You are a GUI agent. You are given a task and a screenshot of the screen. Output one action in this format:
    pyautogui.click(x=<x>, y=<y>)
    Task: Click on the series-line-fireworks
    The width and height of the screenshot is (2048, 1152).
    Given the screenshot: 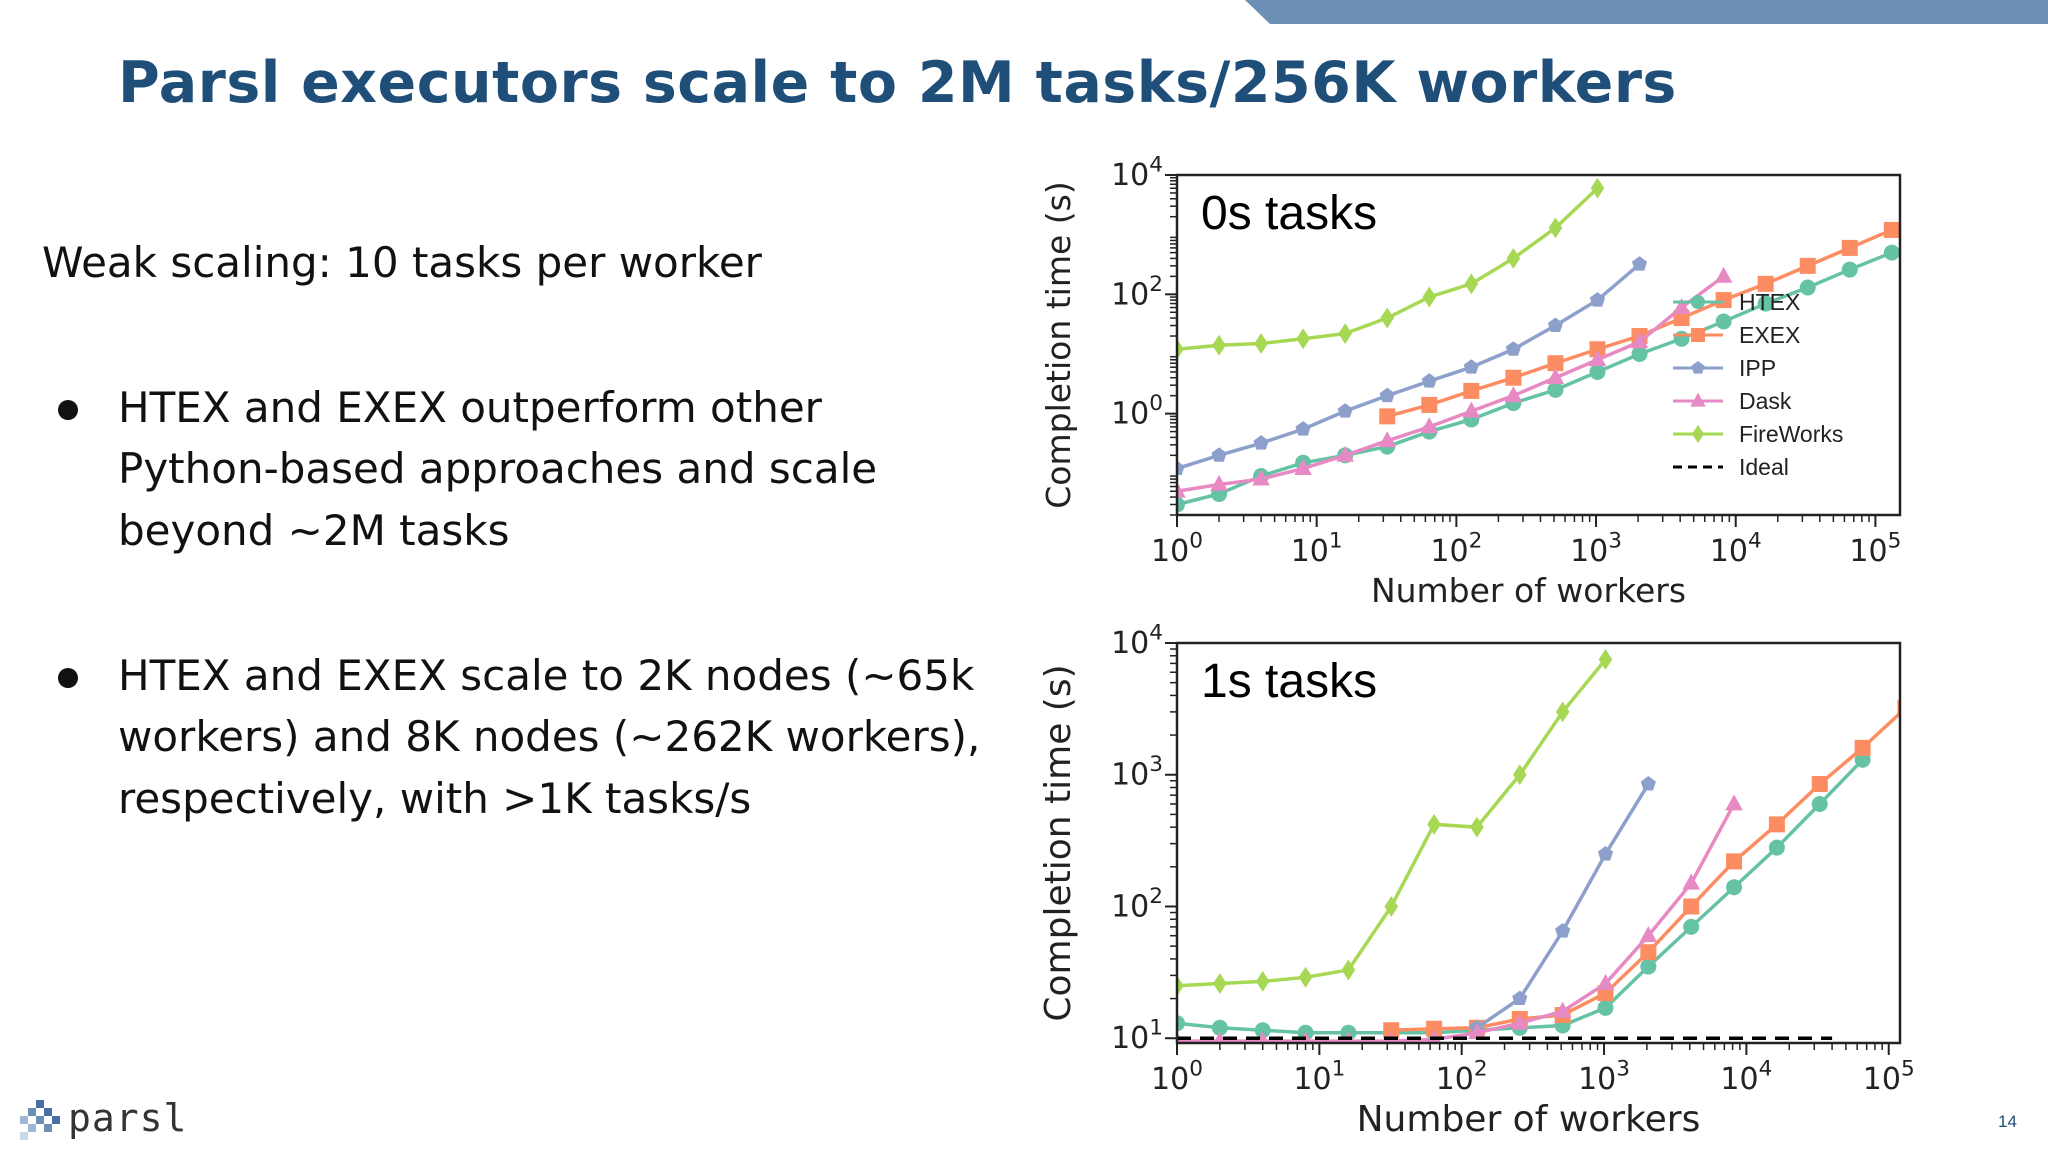 What is the action you would take?
    pyautogui.click(x=1391, y=823)
    